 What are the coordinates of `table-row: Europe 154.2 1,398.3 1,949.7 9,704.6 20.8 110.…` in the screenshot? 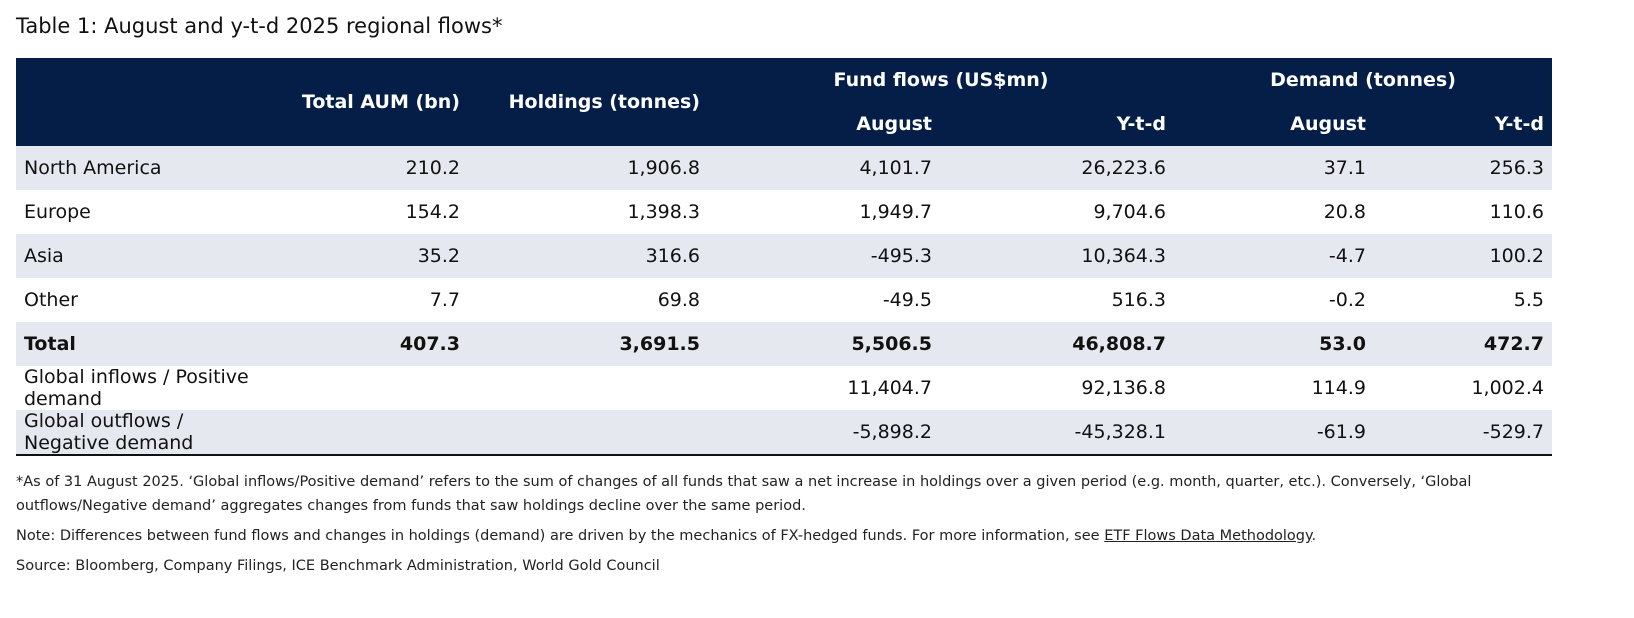 It's located at (784, 212).